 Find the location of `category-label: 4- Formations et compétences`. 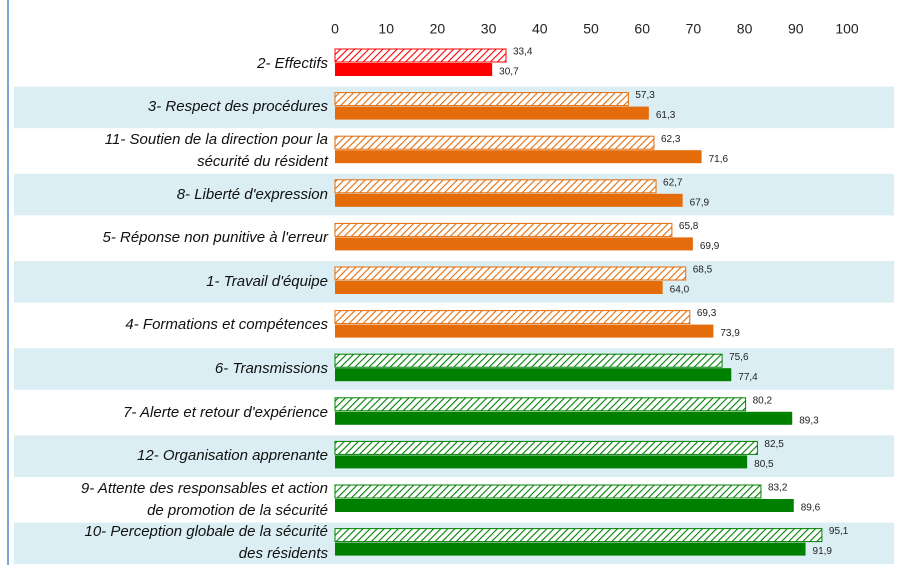

category-label: 4- Formations et compétences is located at coordinates (226, 325).